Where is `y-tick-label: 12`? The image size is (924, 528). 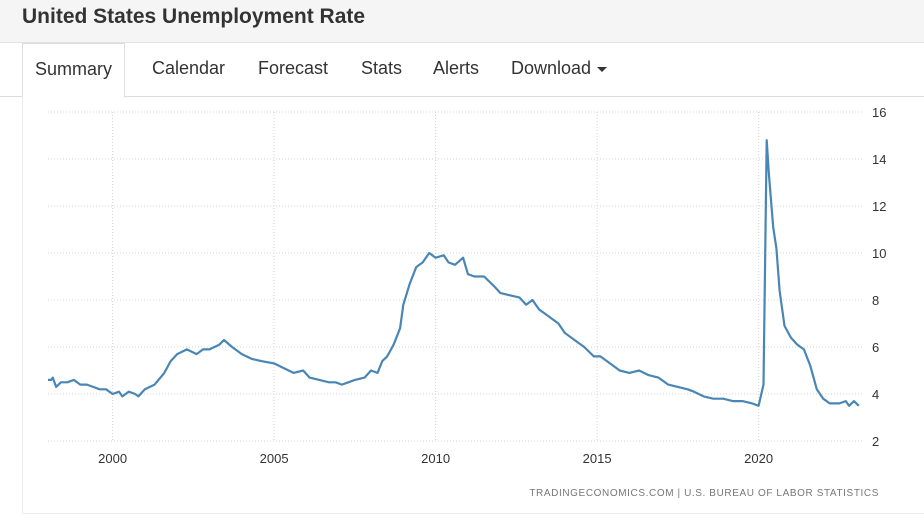
y-tick-label: 12 is located at coordinates (879, 206).